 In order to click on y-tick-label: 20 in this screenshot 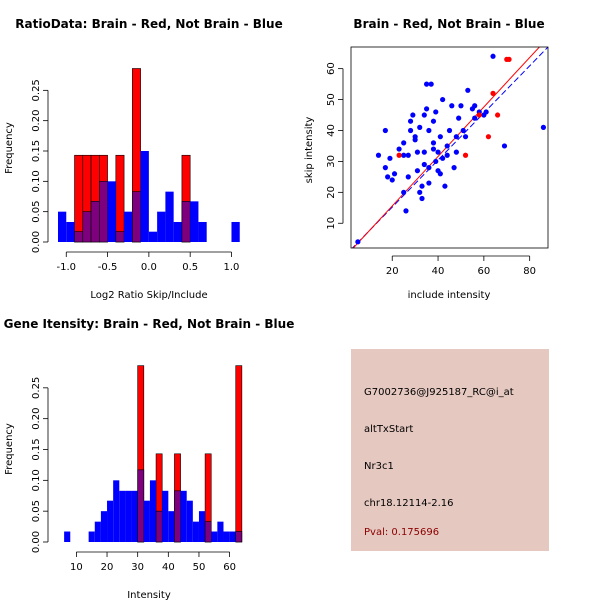, I will do `click(331, 192)`.